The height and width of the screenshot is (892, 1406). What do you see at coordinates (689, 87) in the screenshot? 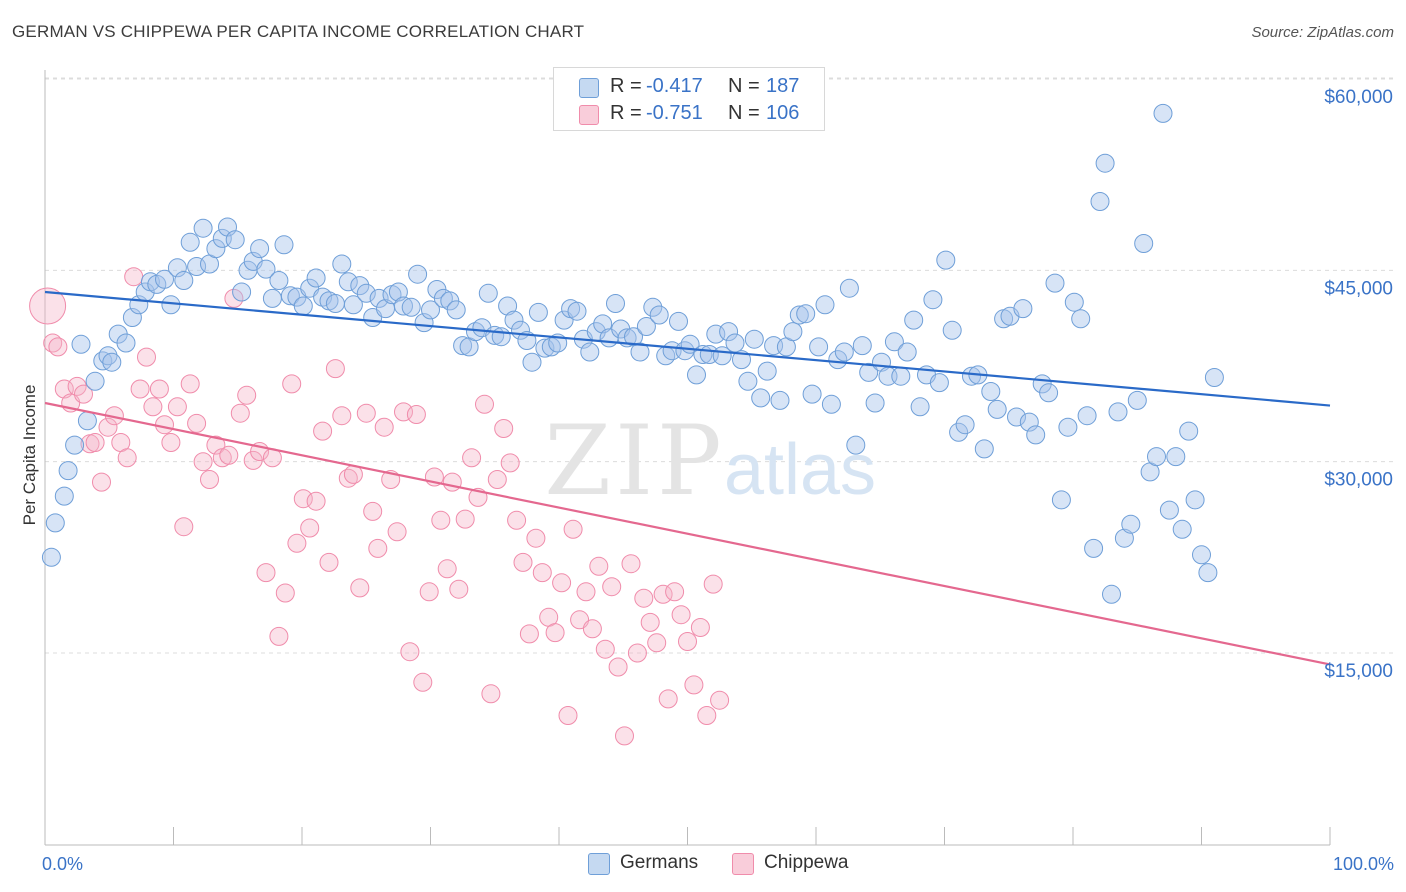
I see `legend-row-germans: R = -0.417 N = 187` at bounding box center [689, 87].